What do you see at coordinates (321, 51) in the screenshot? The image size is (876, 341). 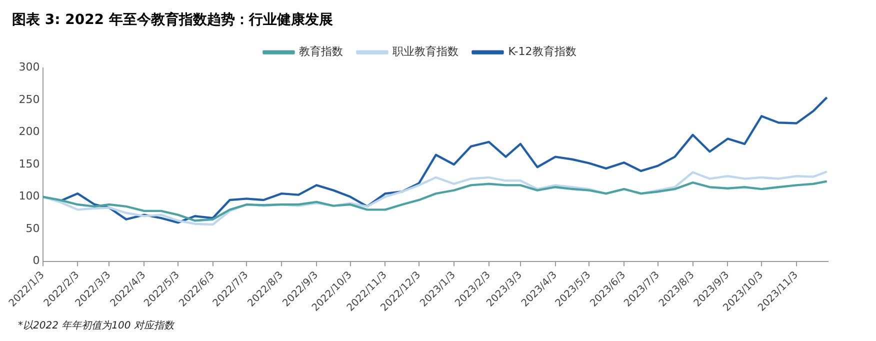 I see `legend-label: 教育指数` at bounding box center [321, 51].